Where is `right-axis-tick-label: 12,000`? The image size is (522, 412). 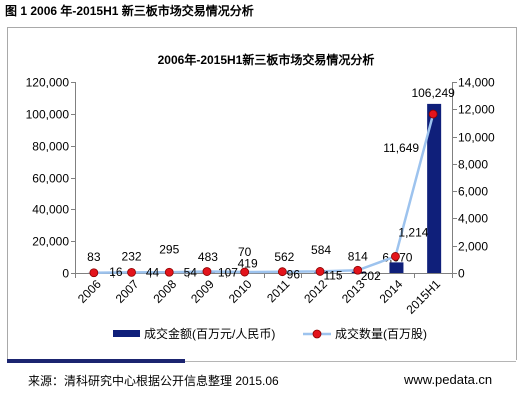 right-axis-tick-label: 12,000 is located at coordinates (476, 110).